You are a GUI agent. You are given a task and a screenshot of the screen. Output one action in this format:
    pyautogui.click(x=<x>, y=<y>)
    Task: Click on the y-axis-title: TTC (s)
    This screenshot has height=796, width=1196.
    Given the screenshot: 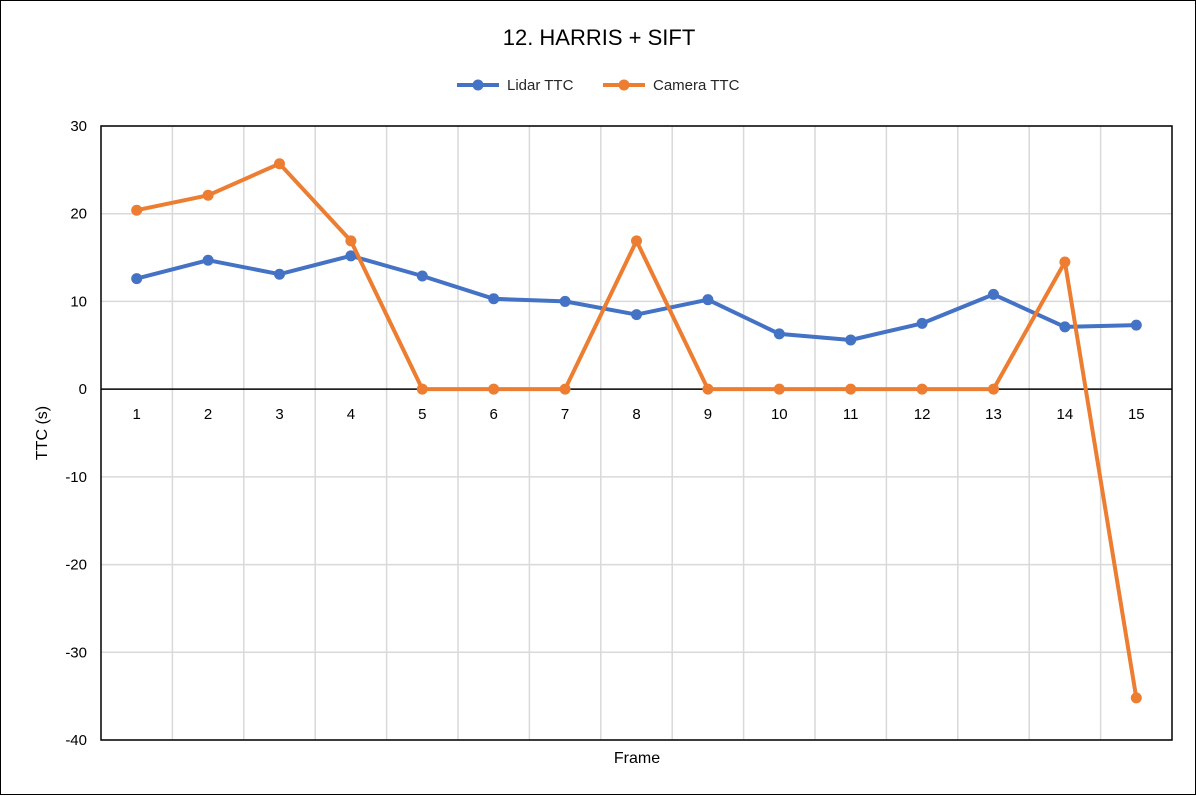 What is the action you would take?
    pyautogui.click(x=42, y=433)
    